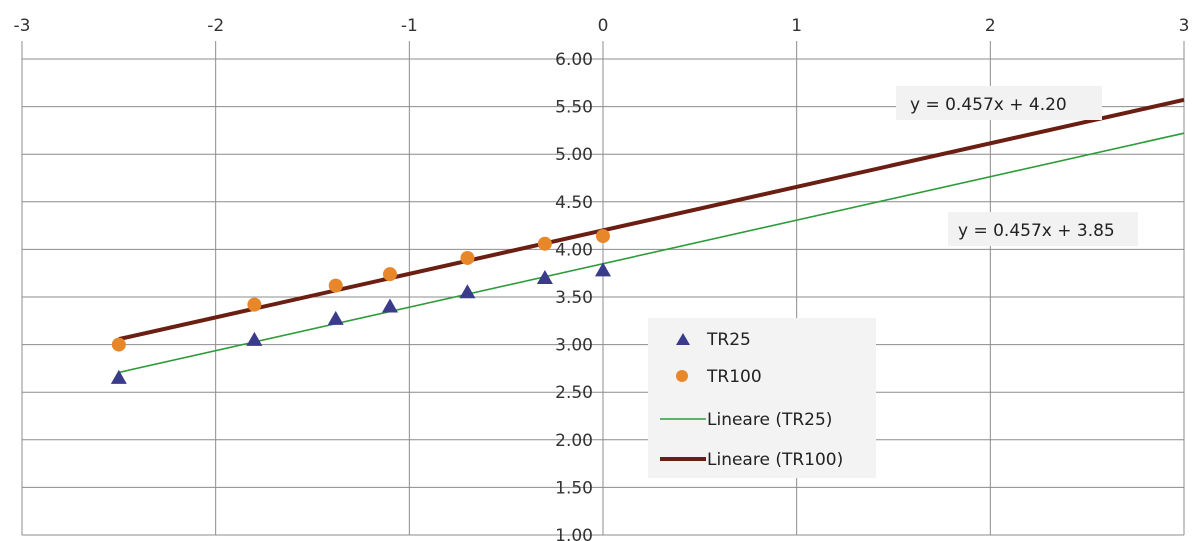 The image size is (1192, 541). What do you see at coordinates (574, 155) in the screenshot?
I see `y-tick-label: 5.00` at bounding box center [574, 155].